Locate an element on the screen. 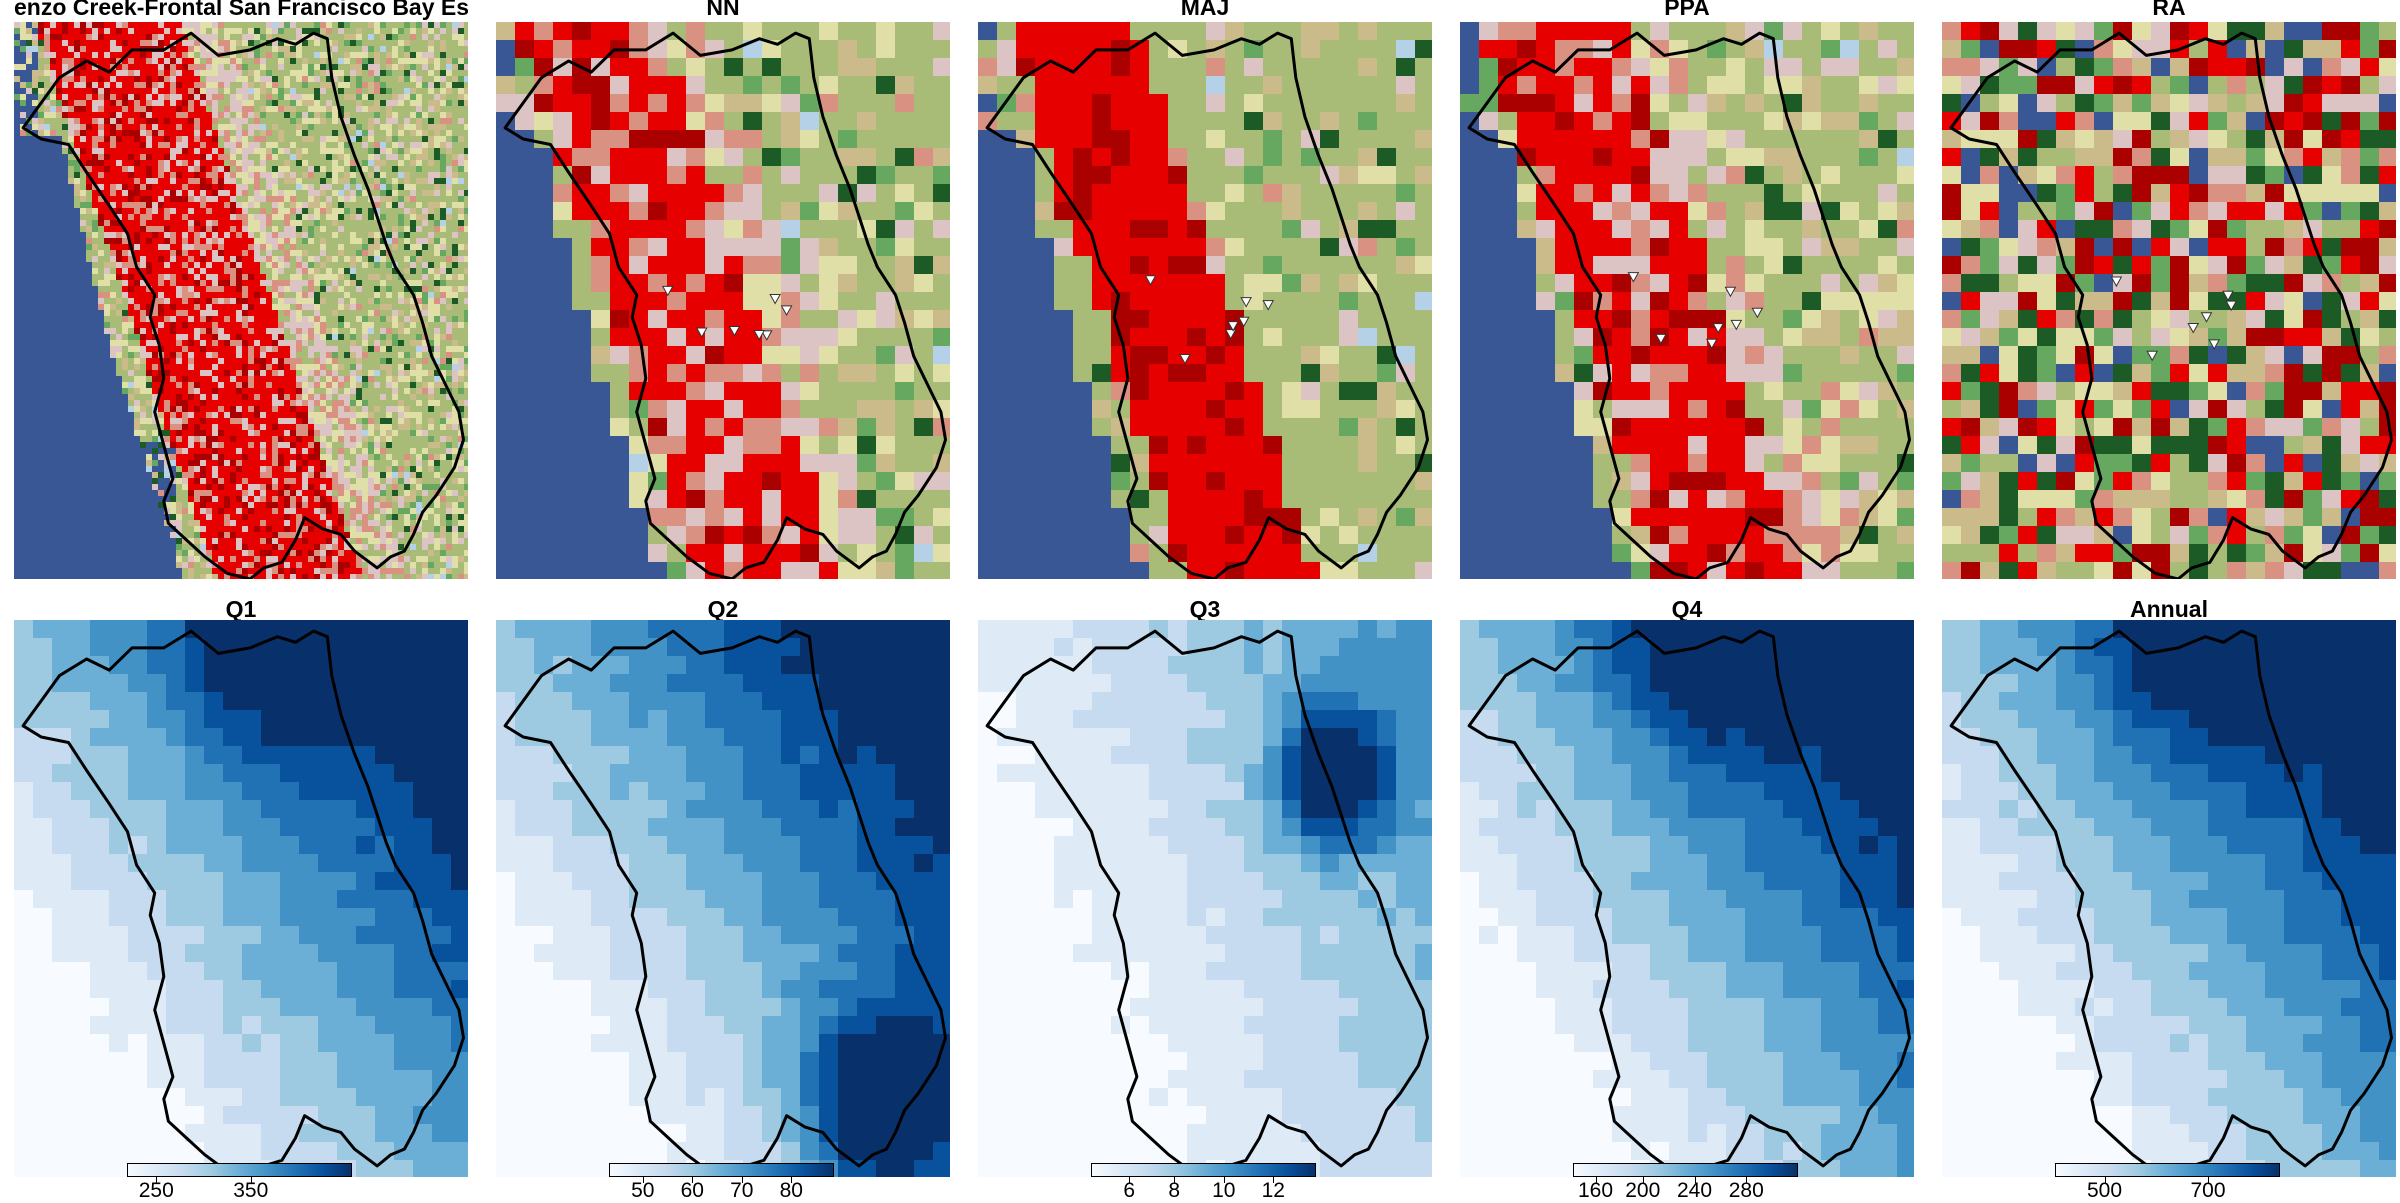  colorbar-tick-label: 70 is located at coordinates (741, 1191).